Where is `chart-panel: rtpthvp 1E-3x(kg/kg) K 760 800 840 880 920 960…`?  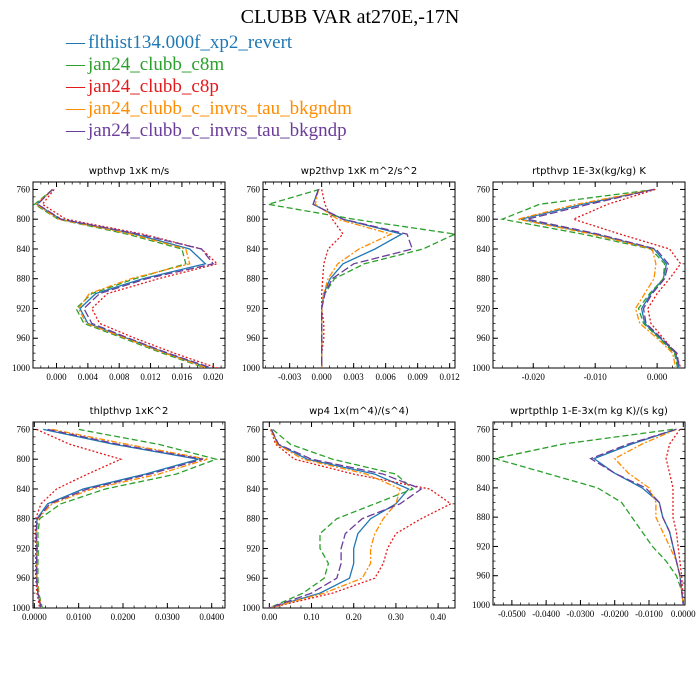 chart-panel: rtpthvp 1E-3x(kg/kg) K 760 800 840 880 920 960… is located at coordinates (579, 274).